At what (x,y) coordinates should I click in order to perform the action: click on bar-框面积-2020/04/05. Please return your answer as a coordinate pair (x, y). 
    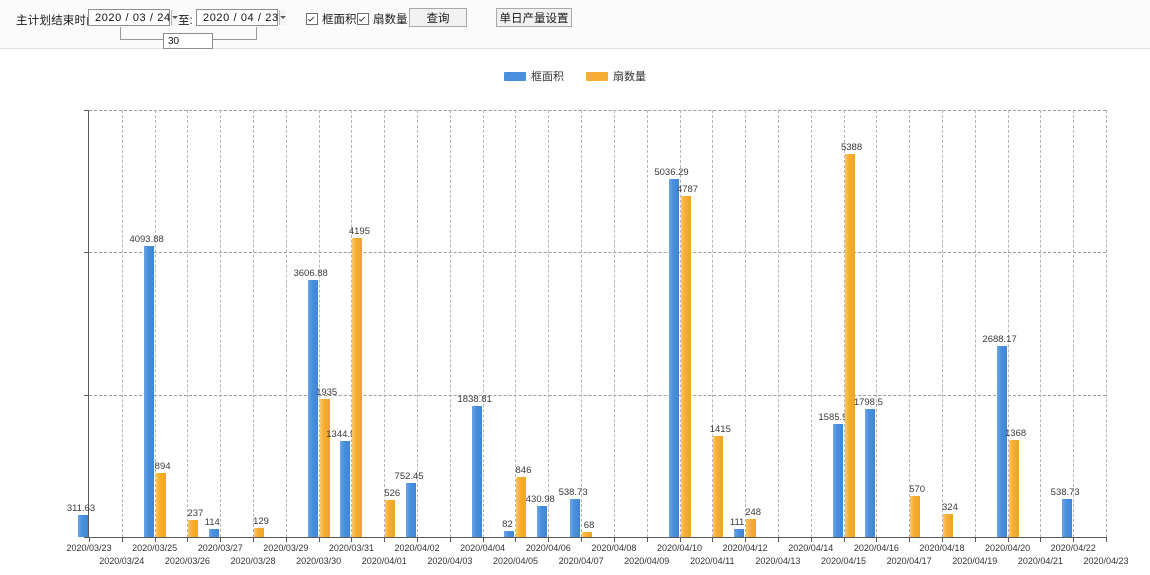
    Looking at the image, I should click on (509, 534).